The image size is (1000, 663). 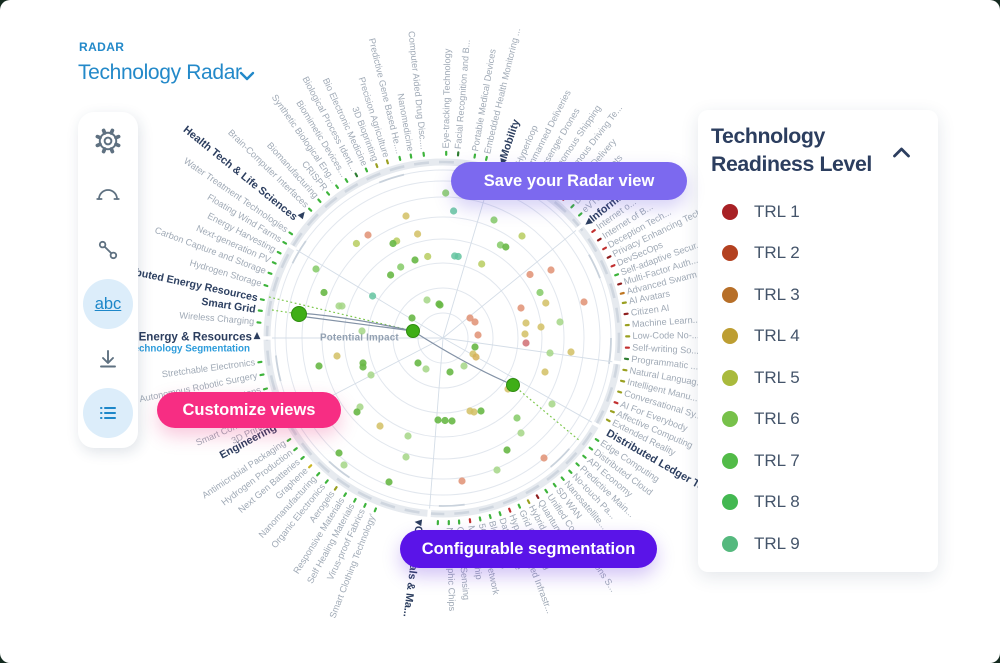 What do you see at coordinates (189, 349) in the screenshot?
I see `svg-text: Technology Segmentation` at bounding box center [189, 349].